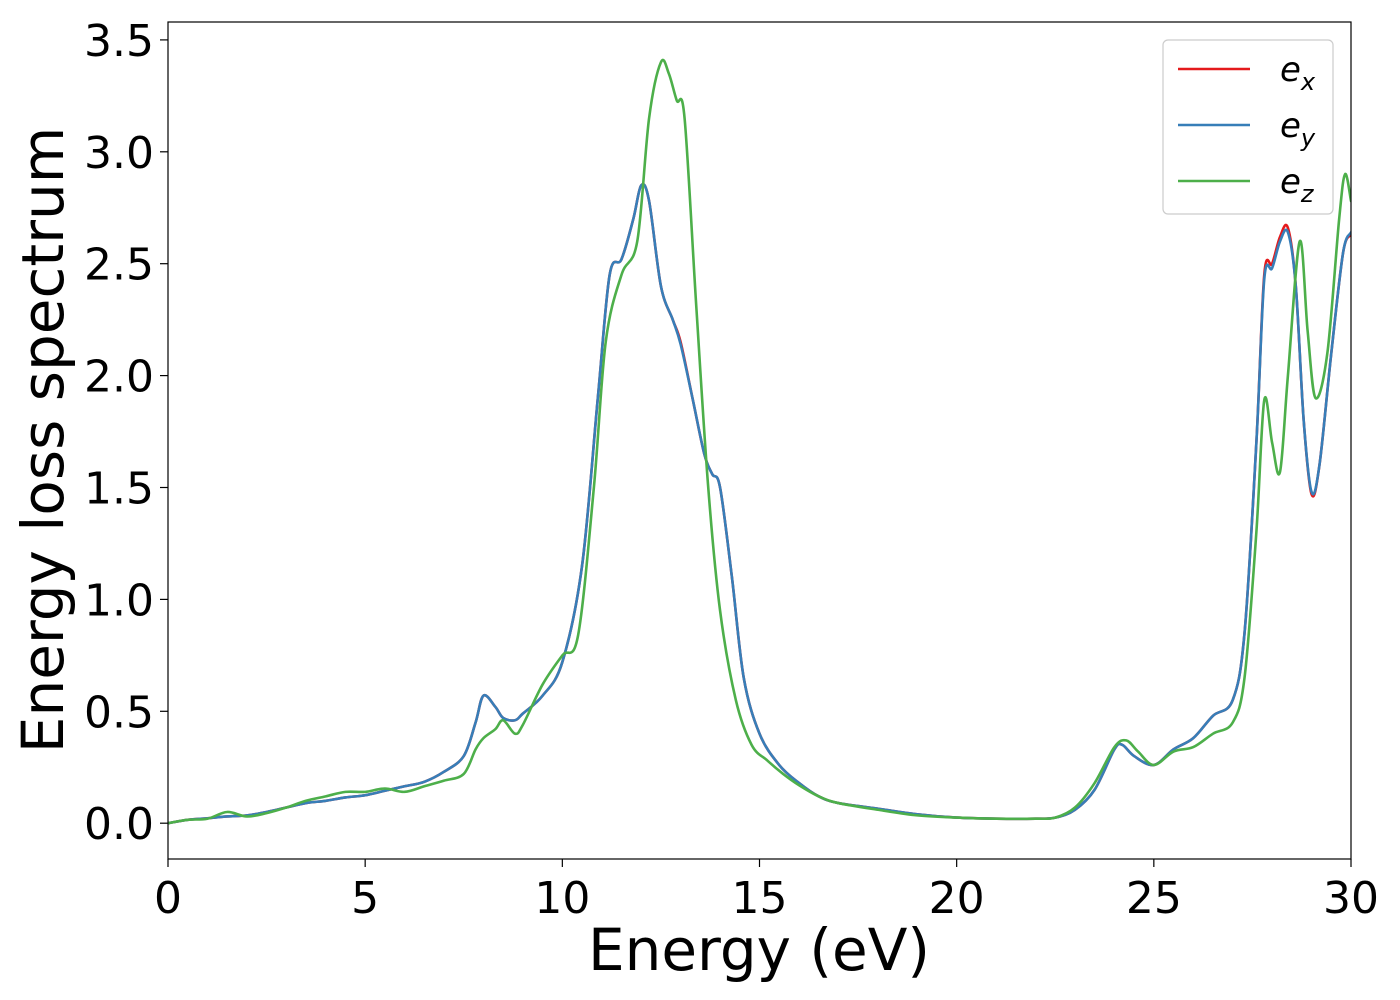 Image resolution: width=1400 pixels, height=1000 pixels. Describe the element at coordinates (1298, 129) in the screenshot. I see `legend-label-y: ey` at that location.